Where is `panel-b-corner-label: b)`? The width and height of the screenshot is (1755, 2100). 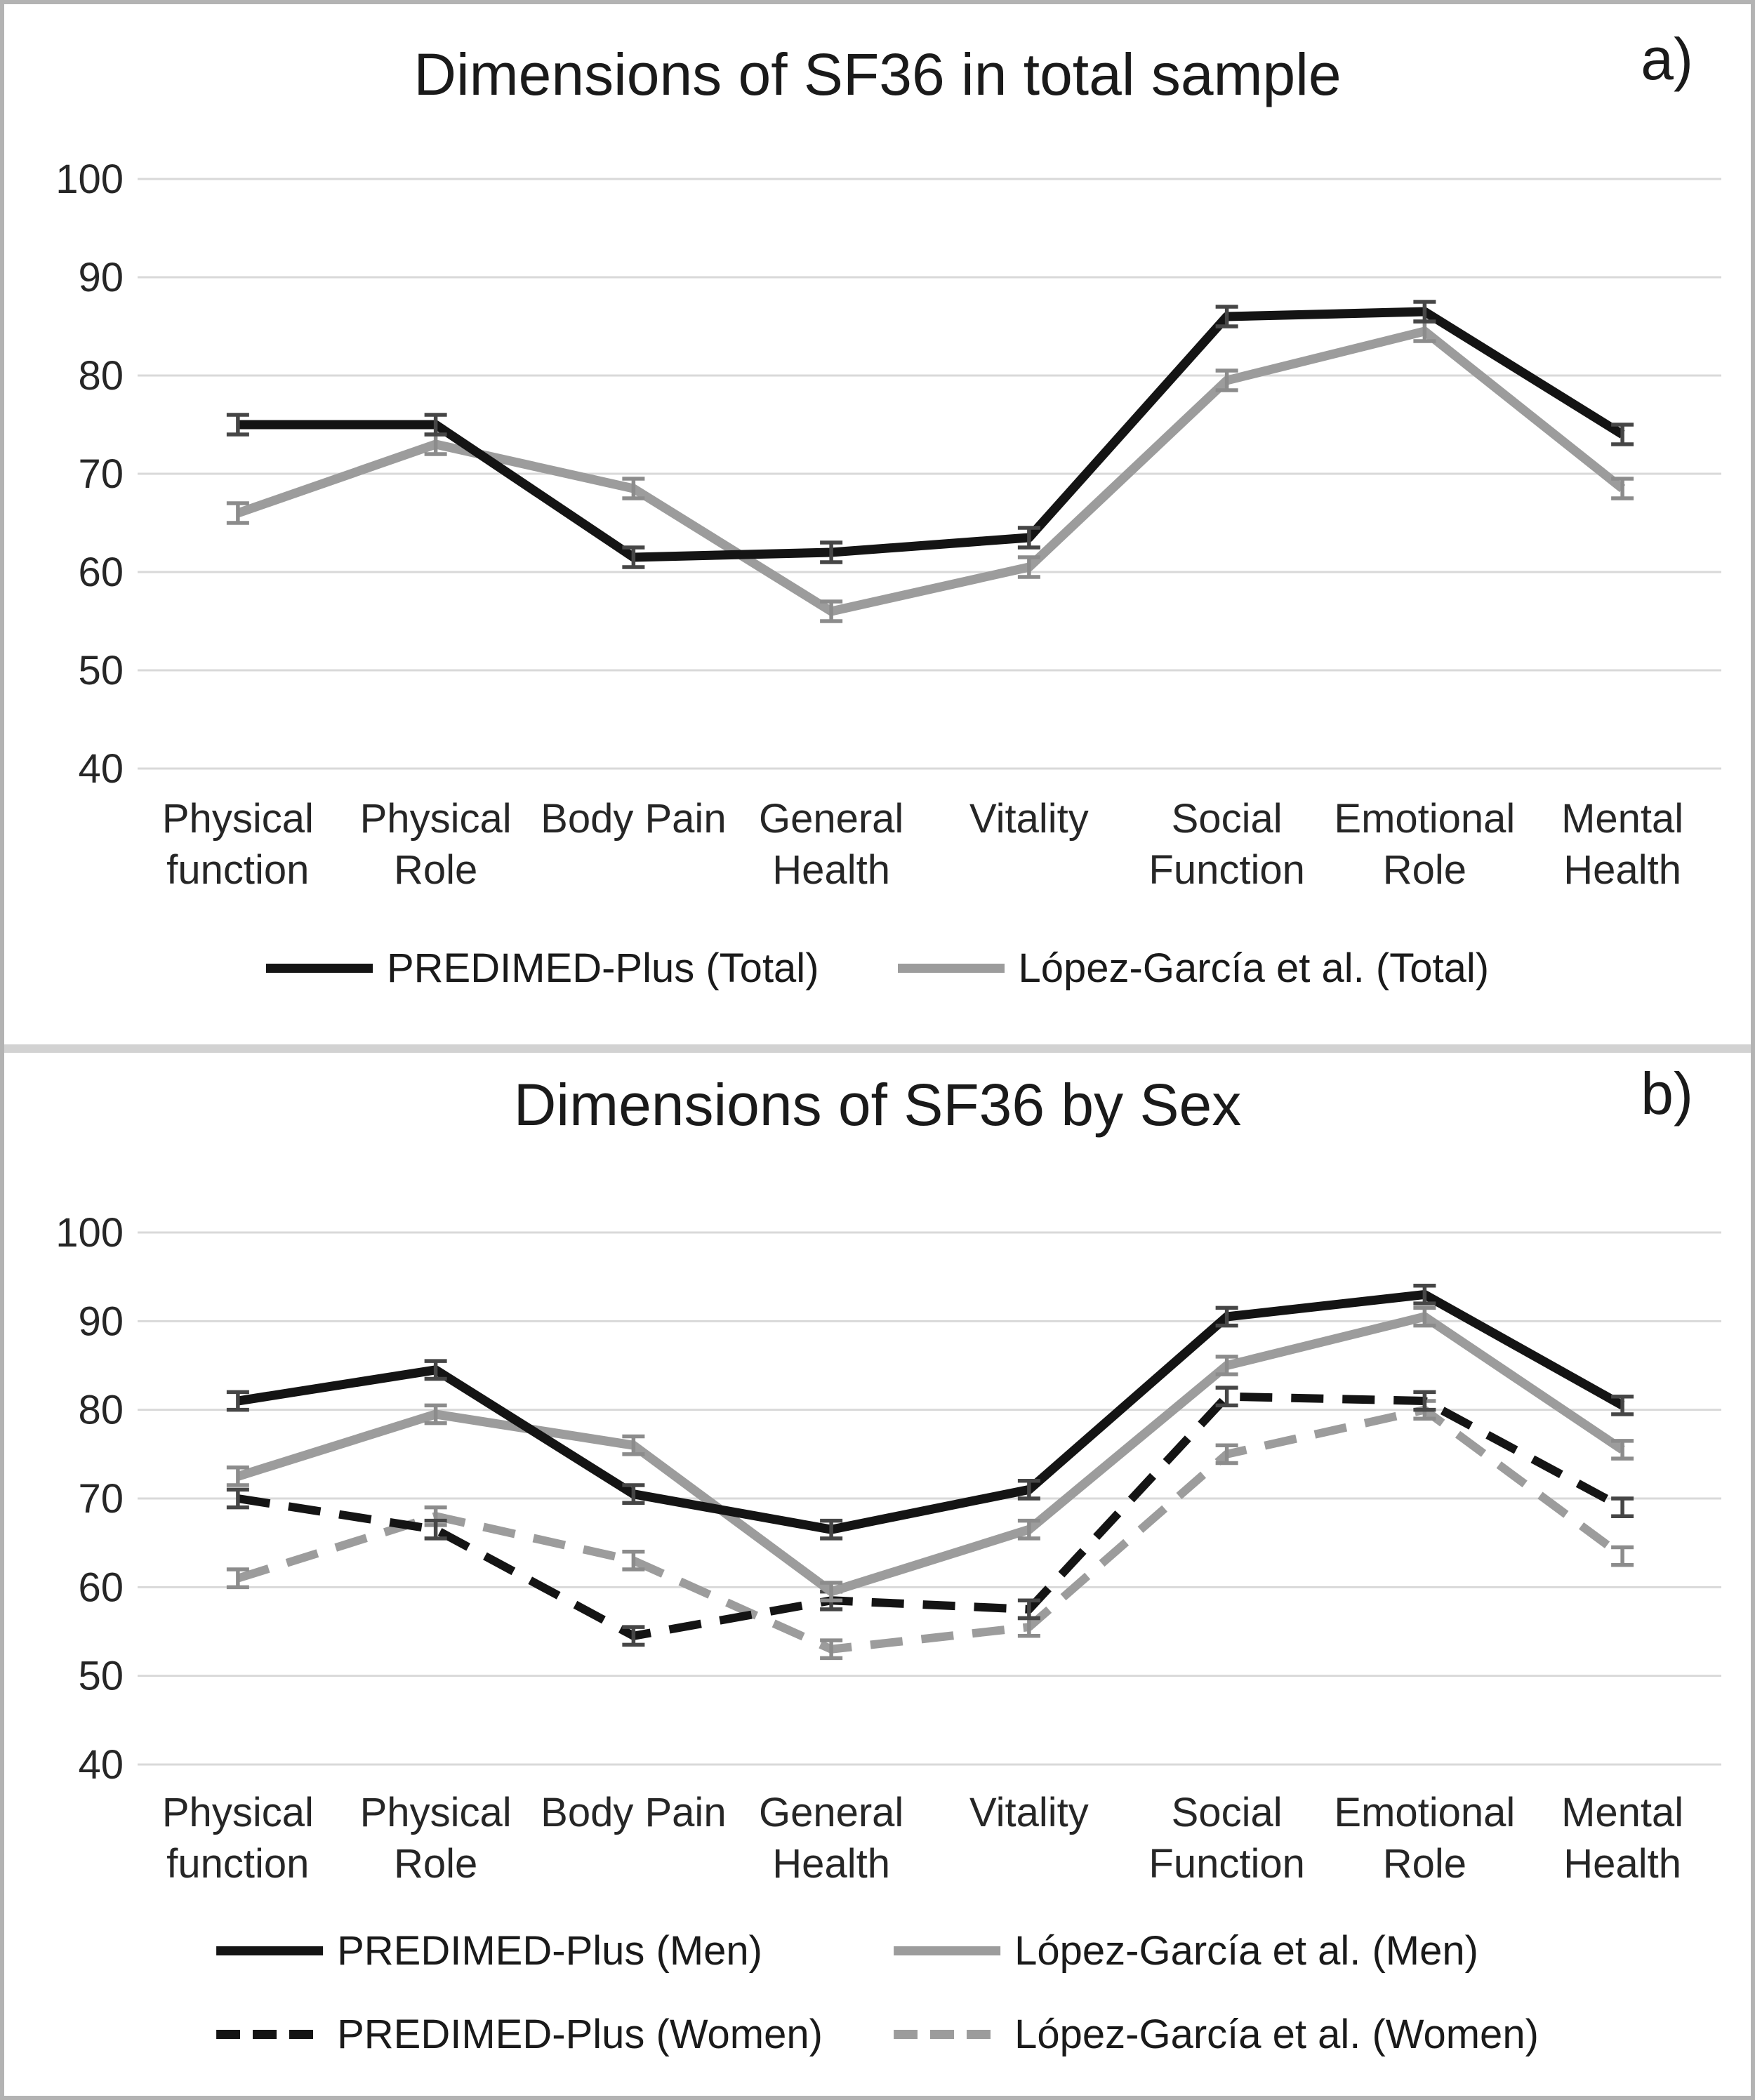
panel-b-corner-label: b) is located at coordinates (1667, 1094).